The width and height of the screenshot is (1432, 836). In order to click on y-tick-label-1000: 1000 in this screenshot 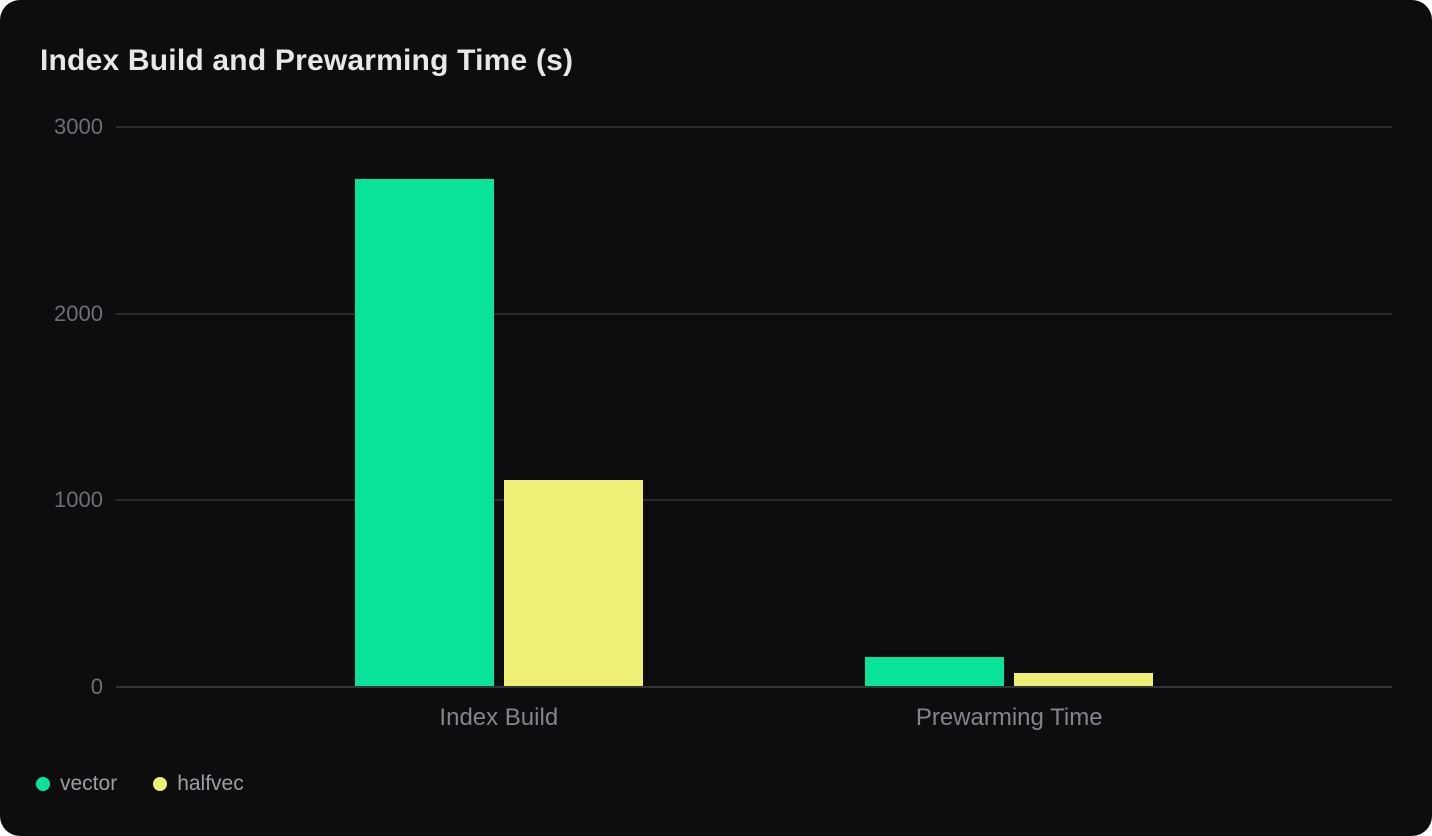, I will do `click(78, 499)`.